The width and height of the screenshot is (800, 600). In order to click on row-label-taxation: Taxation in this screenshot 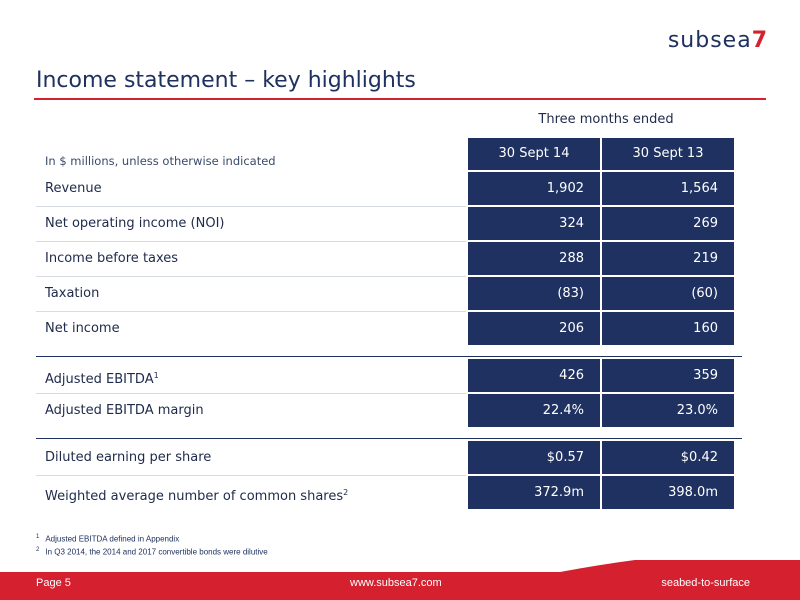, I will do `click(72, 293)`.